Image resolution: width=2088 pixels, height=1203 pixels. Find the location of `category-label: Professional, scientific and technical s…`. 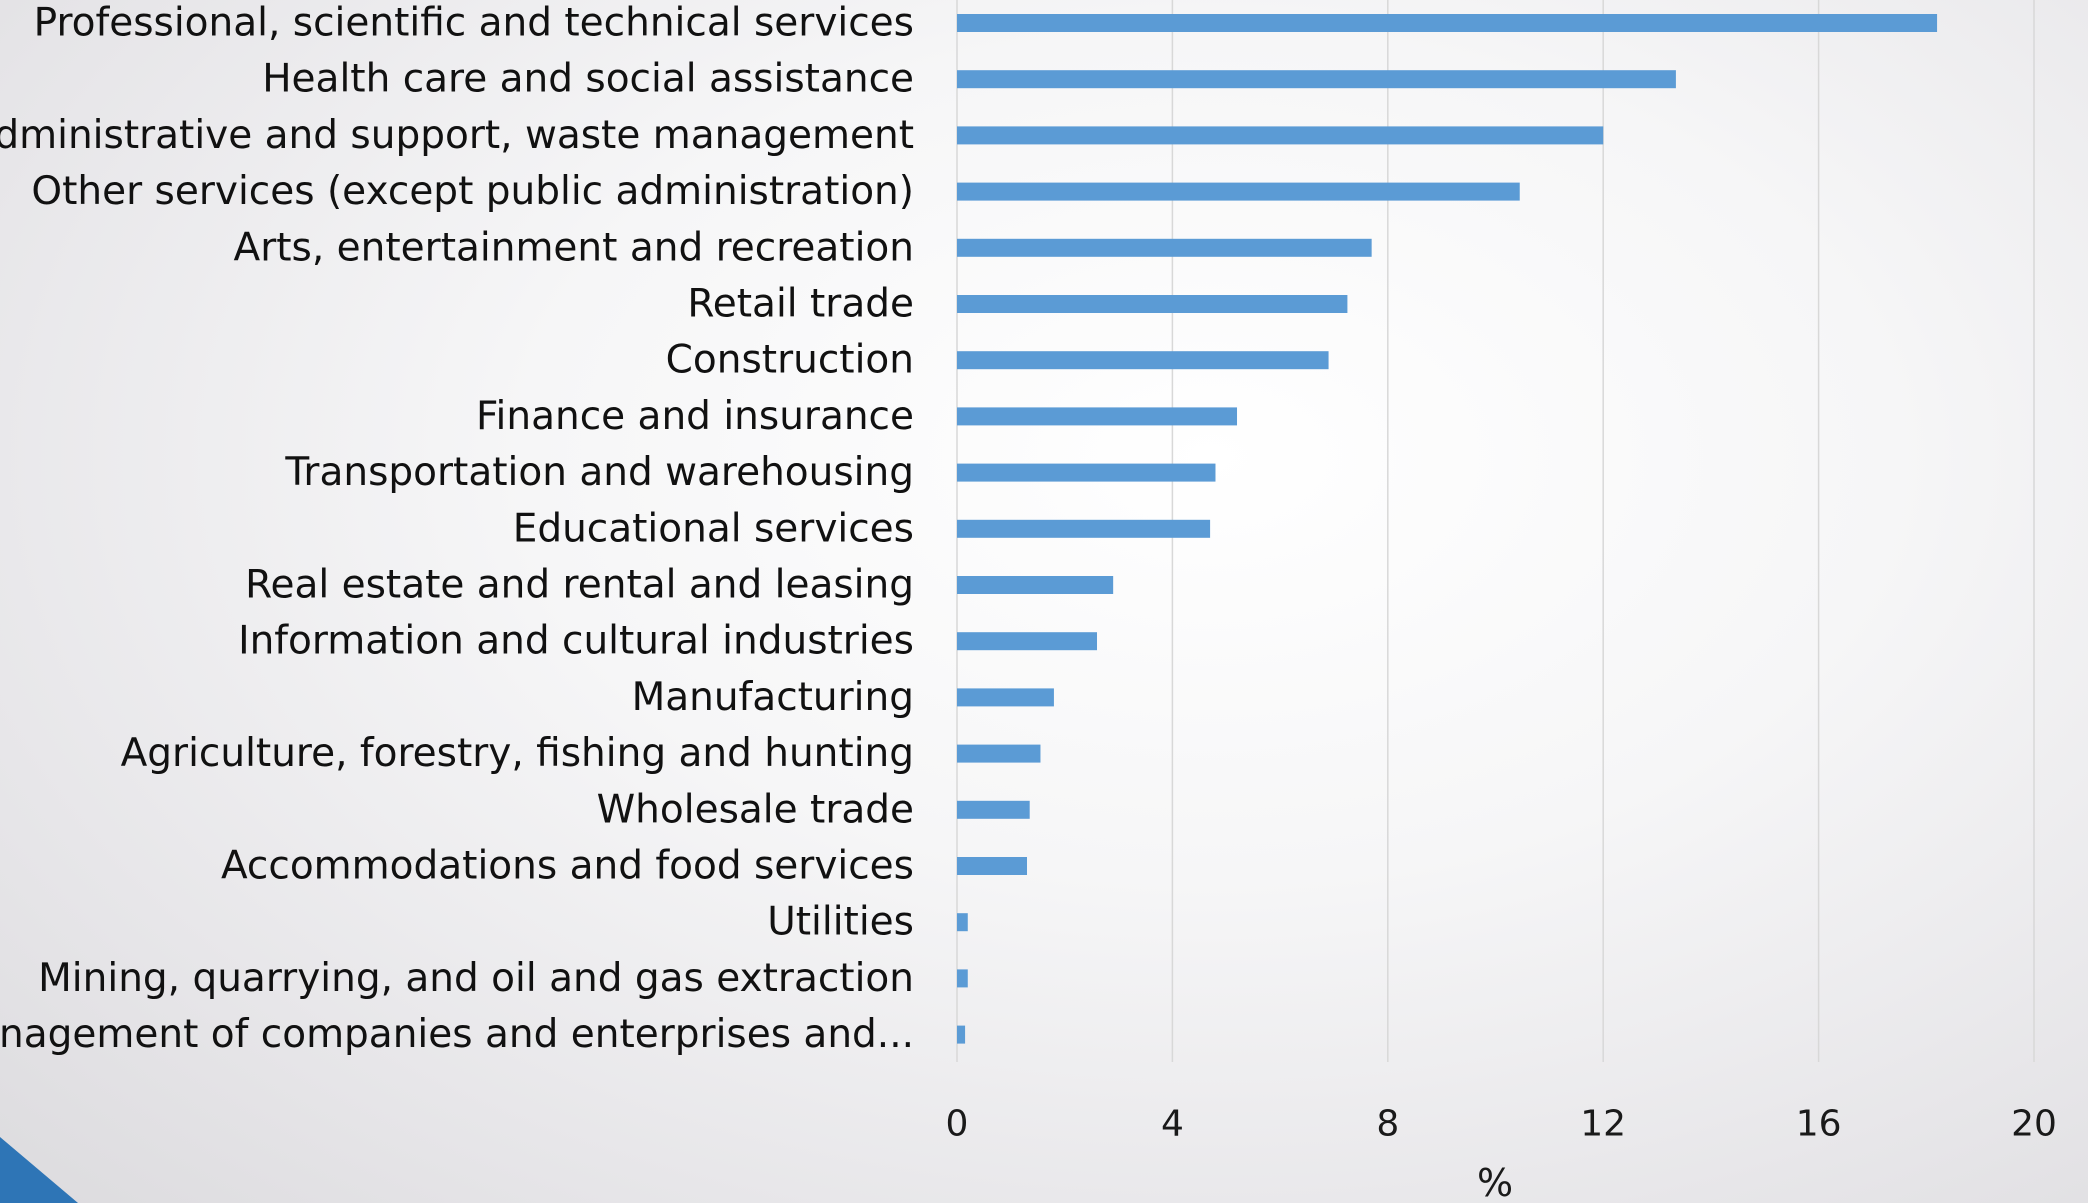

category-label: Professional, scientific and technical s… is located at coordinates (474, 23).